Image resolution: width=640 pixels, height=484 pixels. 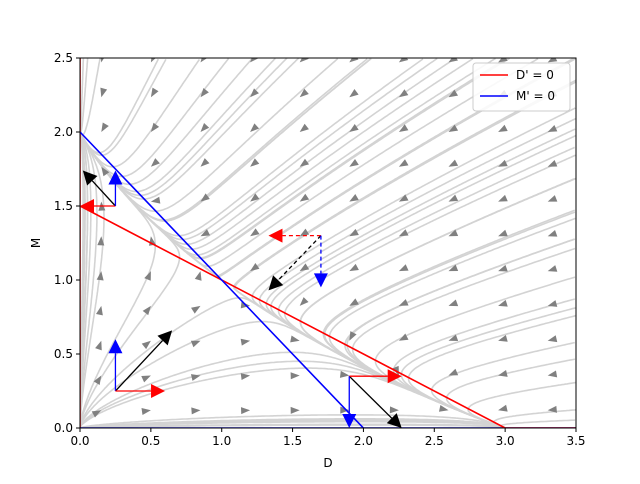 What do you see at coordinates (79, 441) in the screenshot?
I see `x-tick-label: 0.0` at bounding box center [79, 441].